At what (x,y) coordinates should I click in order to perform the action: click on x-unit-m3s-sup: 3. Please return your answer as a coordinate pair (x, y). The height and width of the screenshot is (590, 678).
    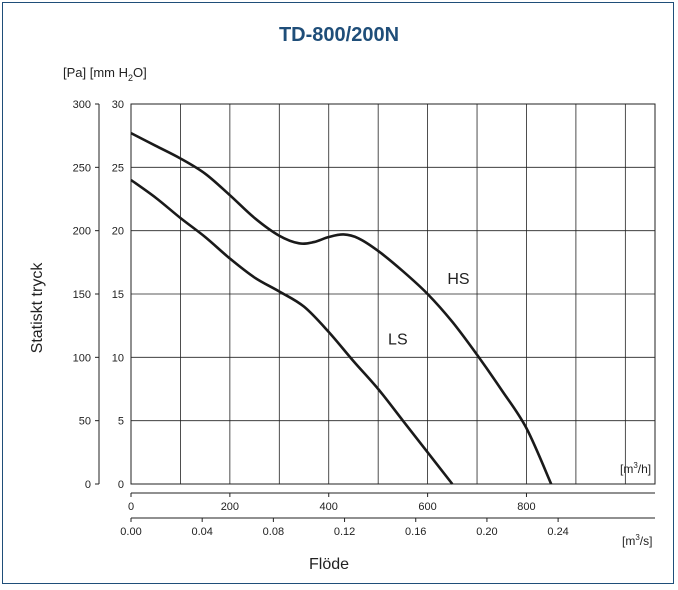
    Looking at the image, I should click on (637, 537).